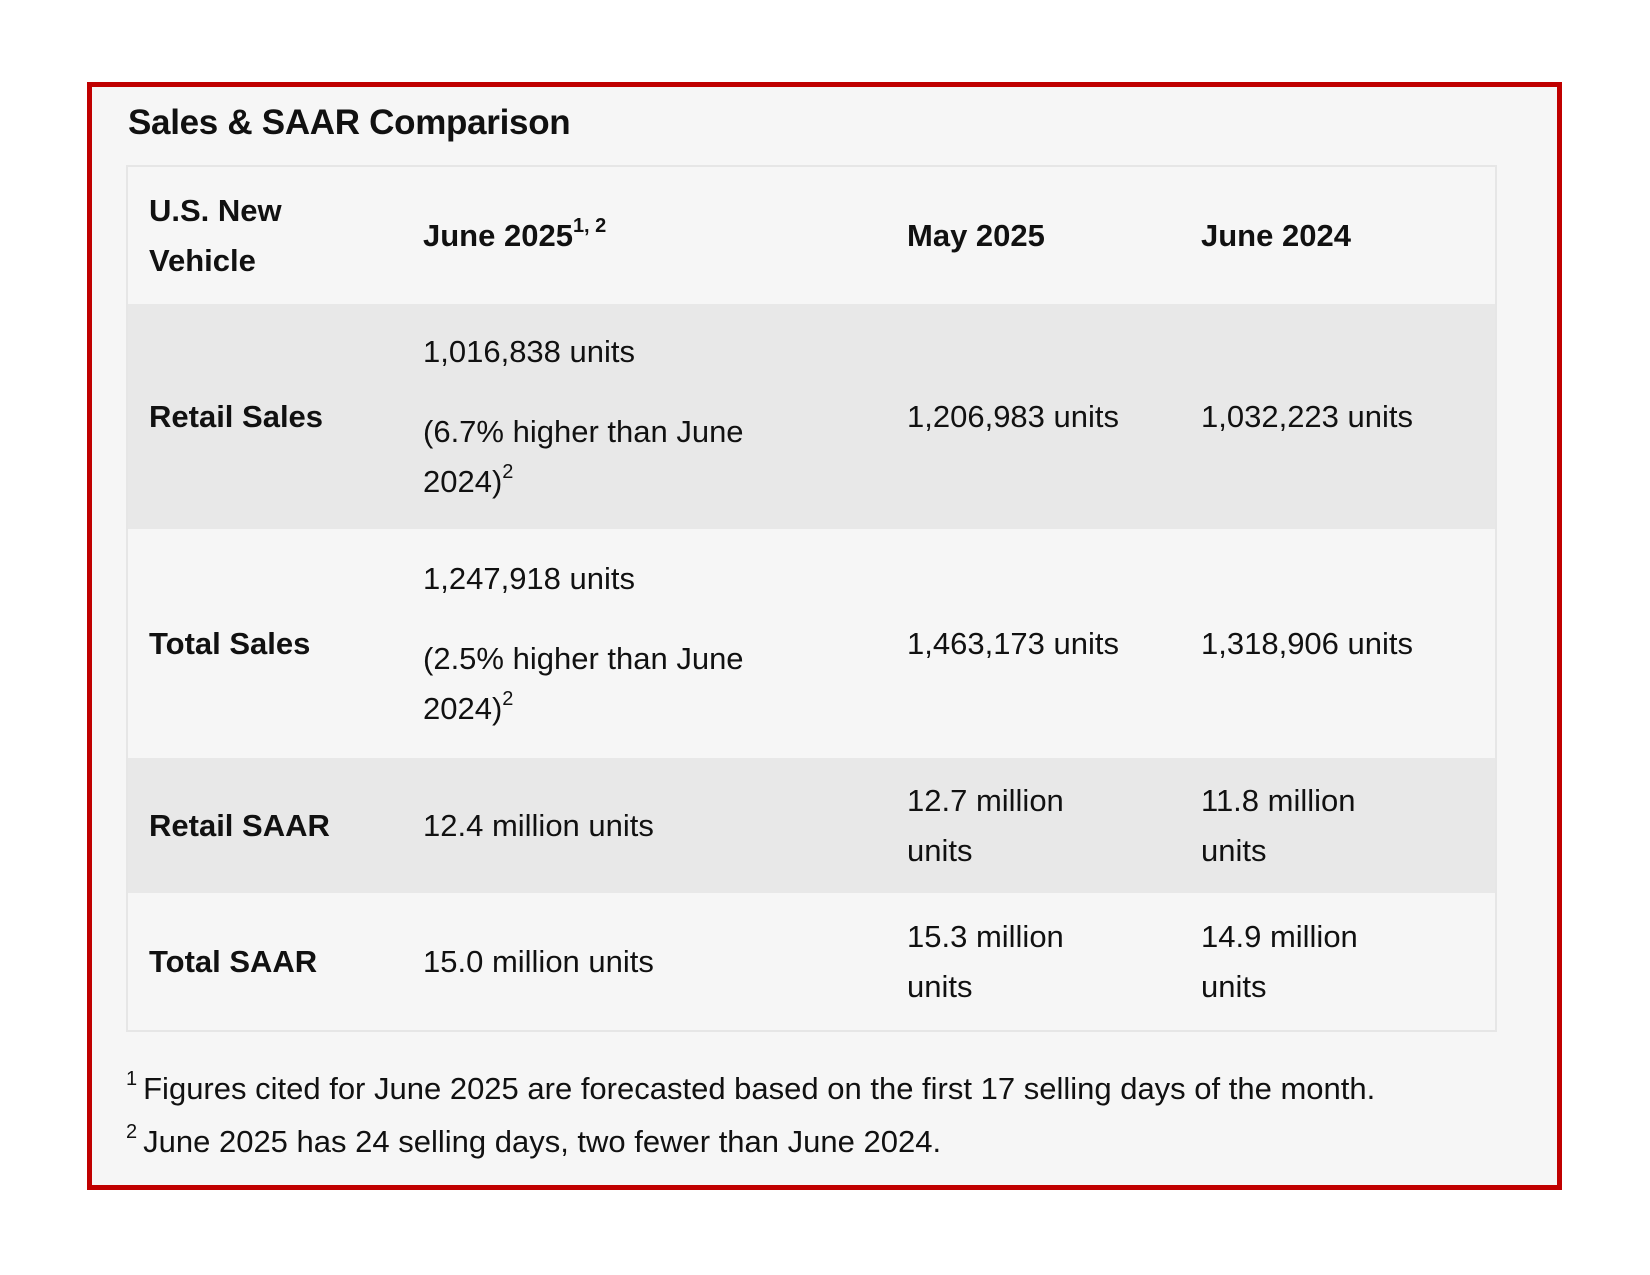  I want to click on value: 1,247,918 units, so click(529, 578).